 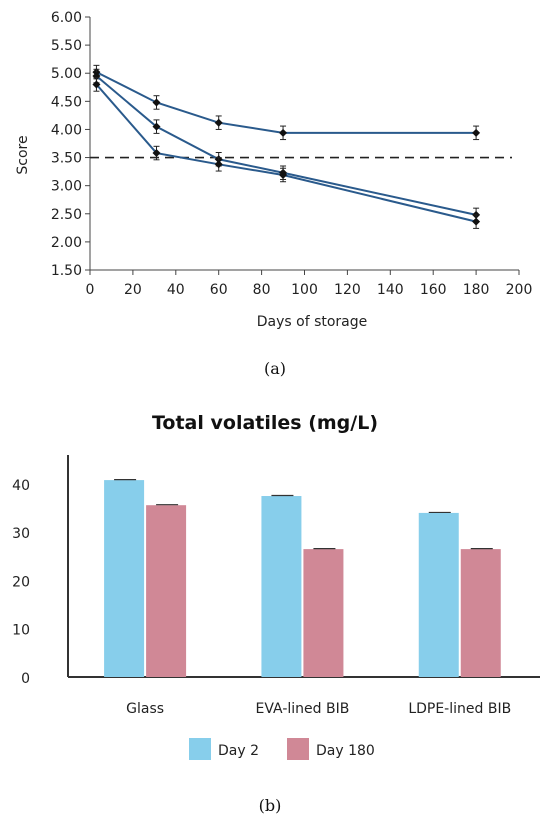 I want to click on y-tick-label: 4.50, so click(x=66, y=102).